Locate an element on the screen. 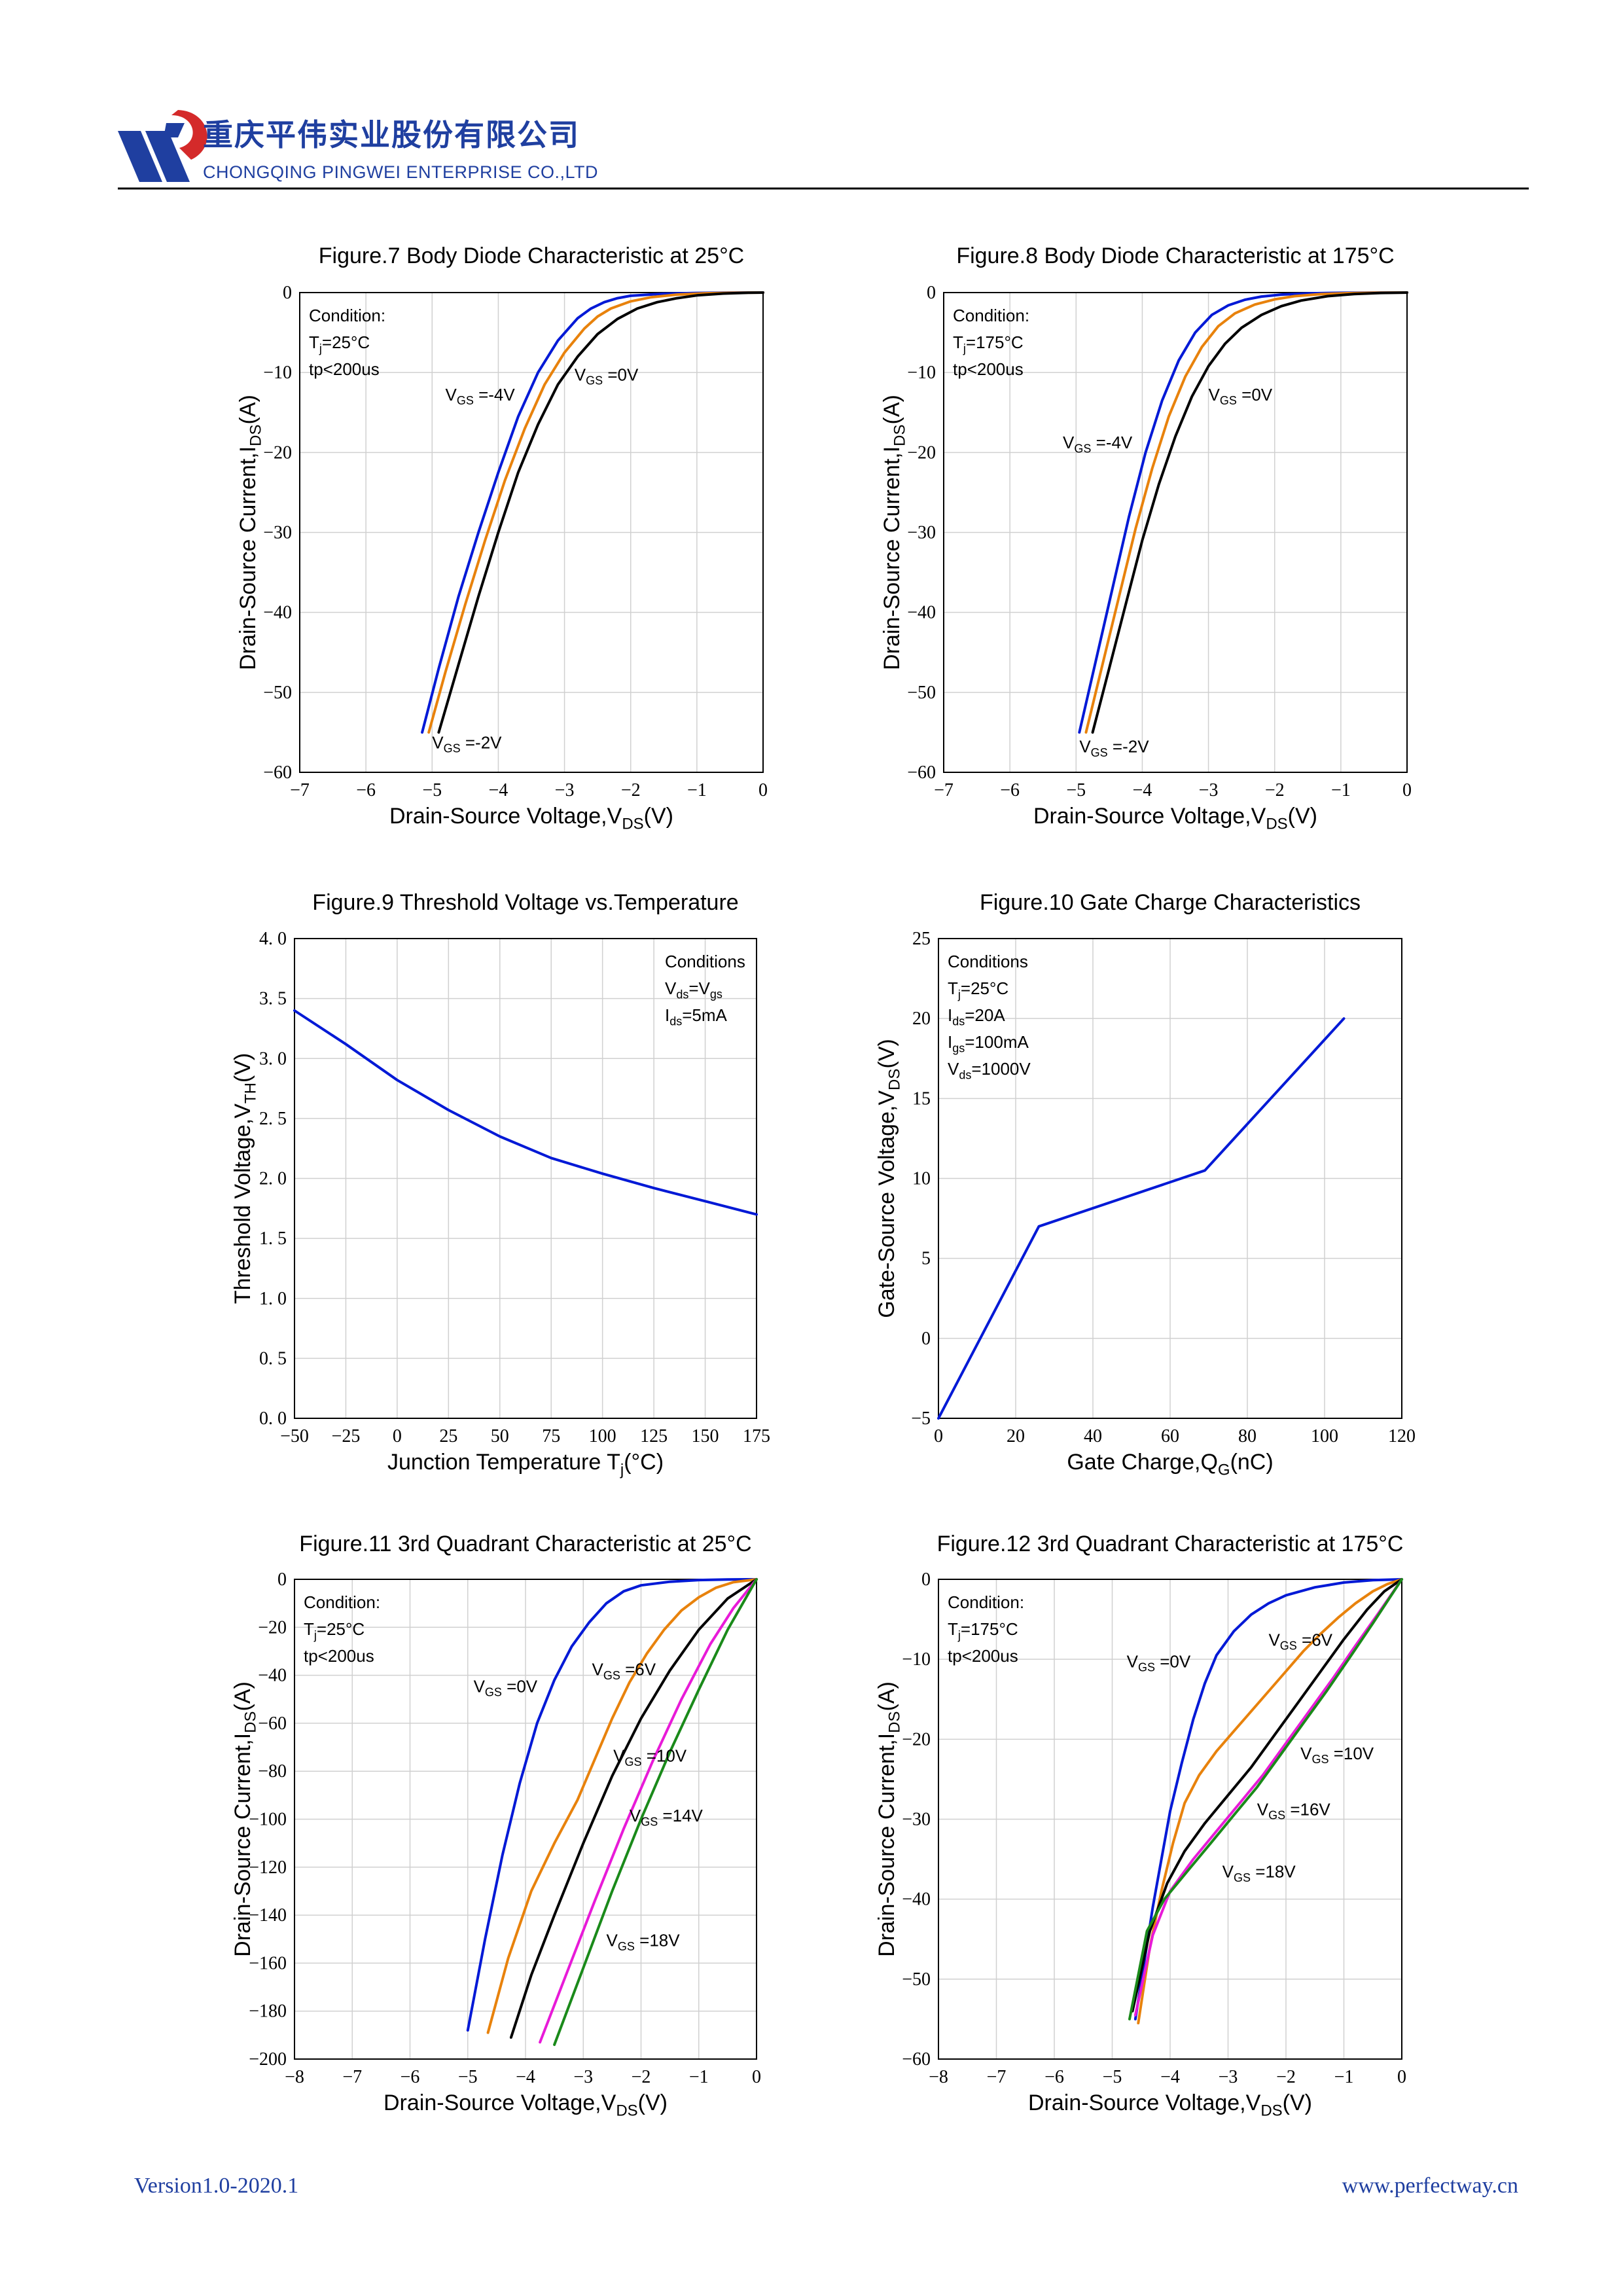 The image size is (1623, 2296). fig9-xtick-label: 150 is located at coordinates (705, 1436).